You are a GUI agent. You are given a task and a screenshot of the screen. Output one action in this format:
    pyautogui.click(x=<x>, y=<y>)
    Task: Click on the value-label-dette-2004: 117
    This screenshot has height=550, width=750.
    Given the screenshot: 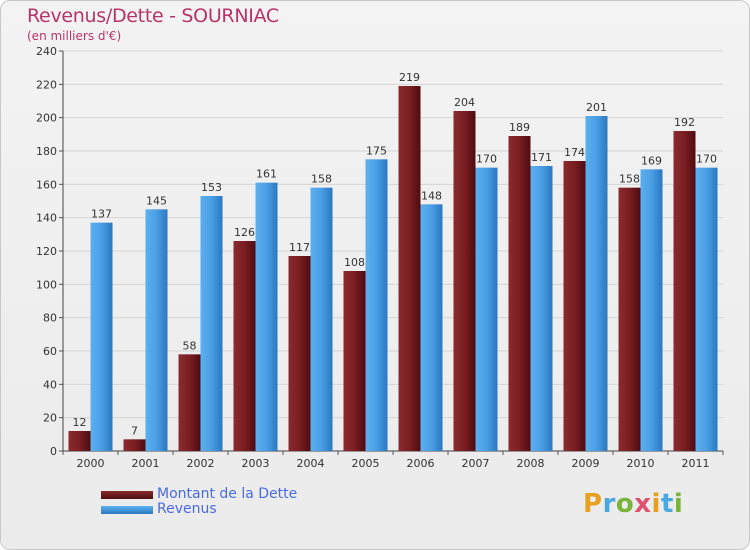 What is the action you would take?
    pyautogui.click(x=299, y=247)
    